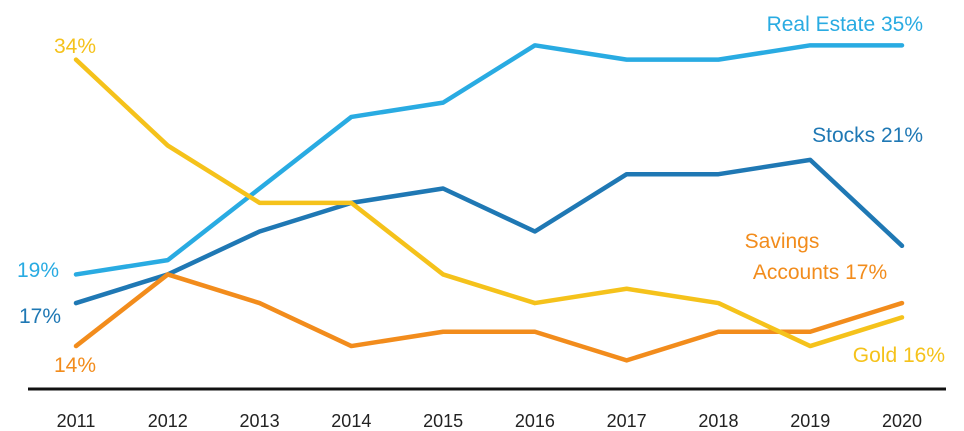 The width and height of the screenshot is (964, 431). Describe the element at coordinates (260, 421) in the screenshot. I see `x-tick-label: 2013` at that location.